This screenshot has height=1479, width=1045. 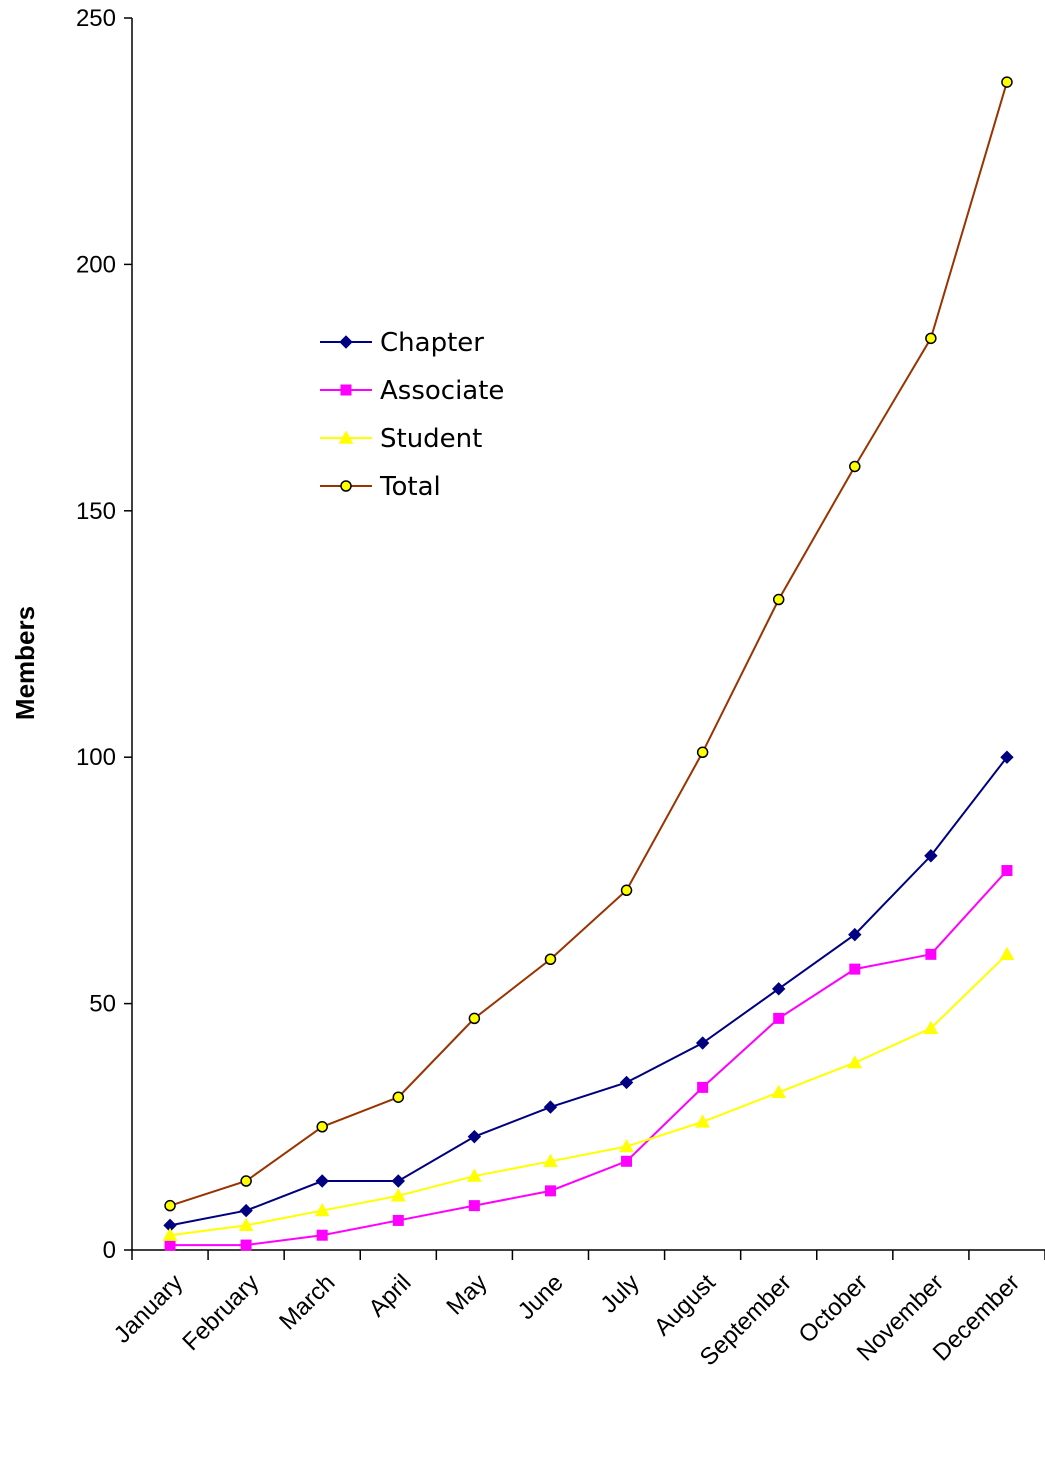 I want to click on legend-marker-chapter, so click(x=346, y=342).